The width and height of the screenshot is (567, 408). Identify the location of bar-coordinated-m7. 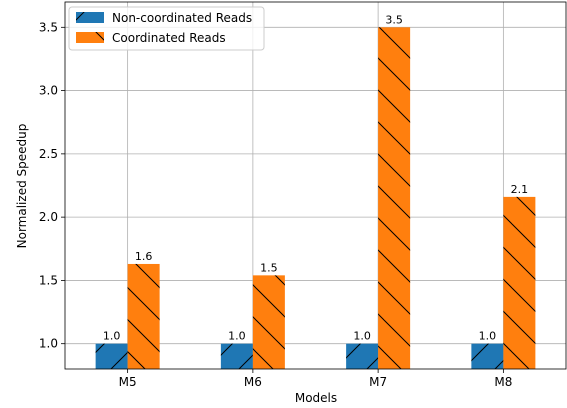
(394, 198).